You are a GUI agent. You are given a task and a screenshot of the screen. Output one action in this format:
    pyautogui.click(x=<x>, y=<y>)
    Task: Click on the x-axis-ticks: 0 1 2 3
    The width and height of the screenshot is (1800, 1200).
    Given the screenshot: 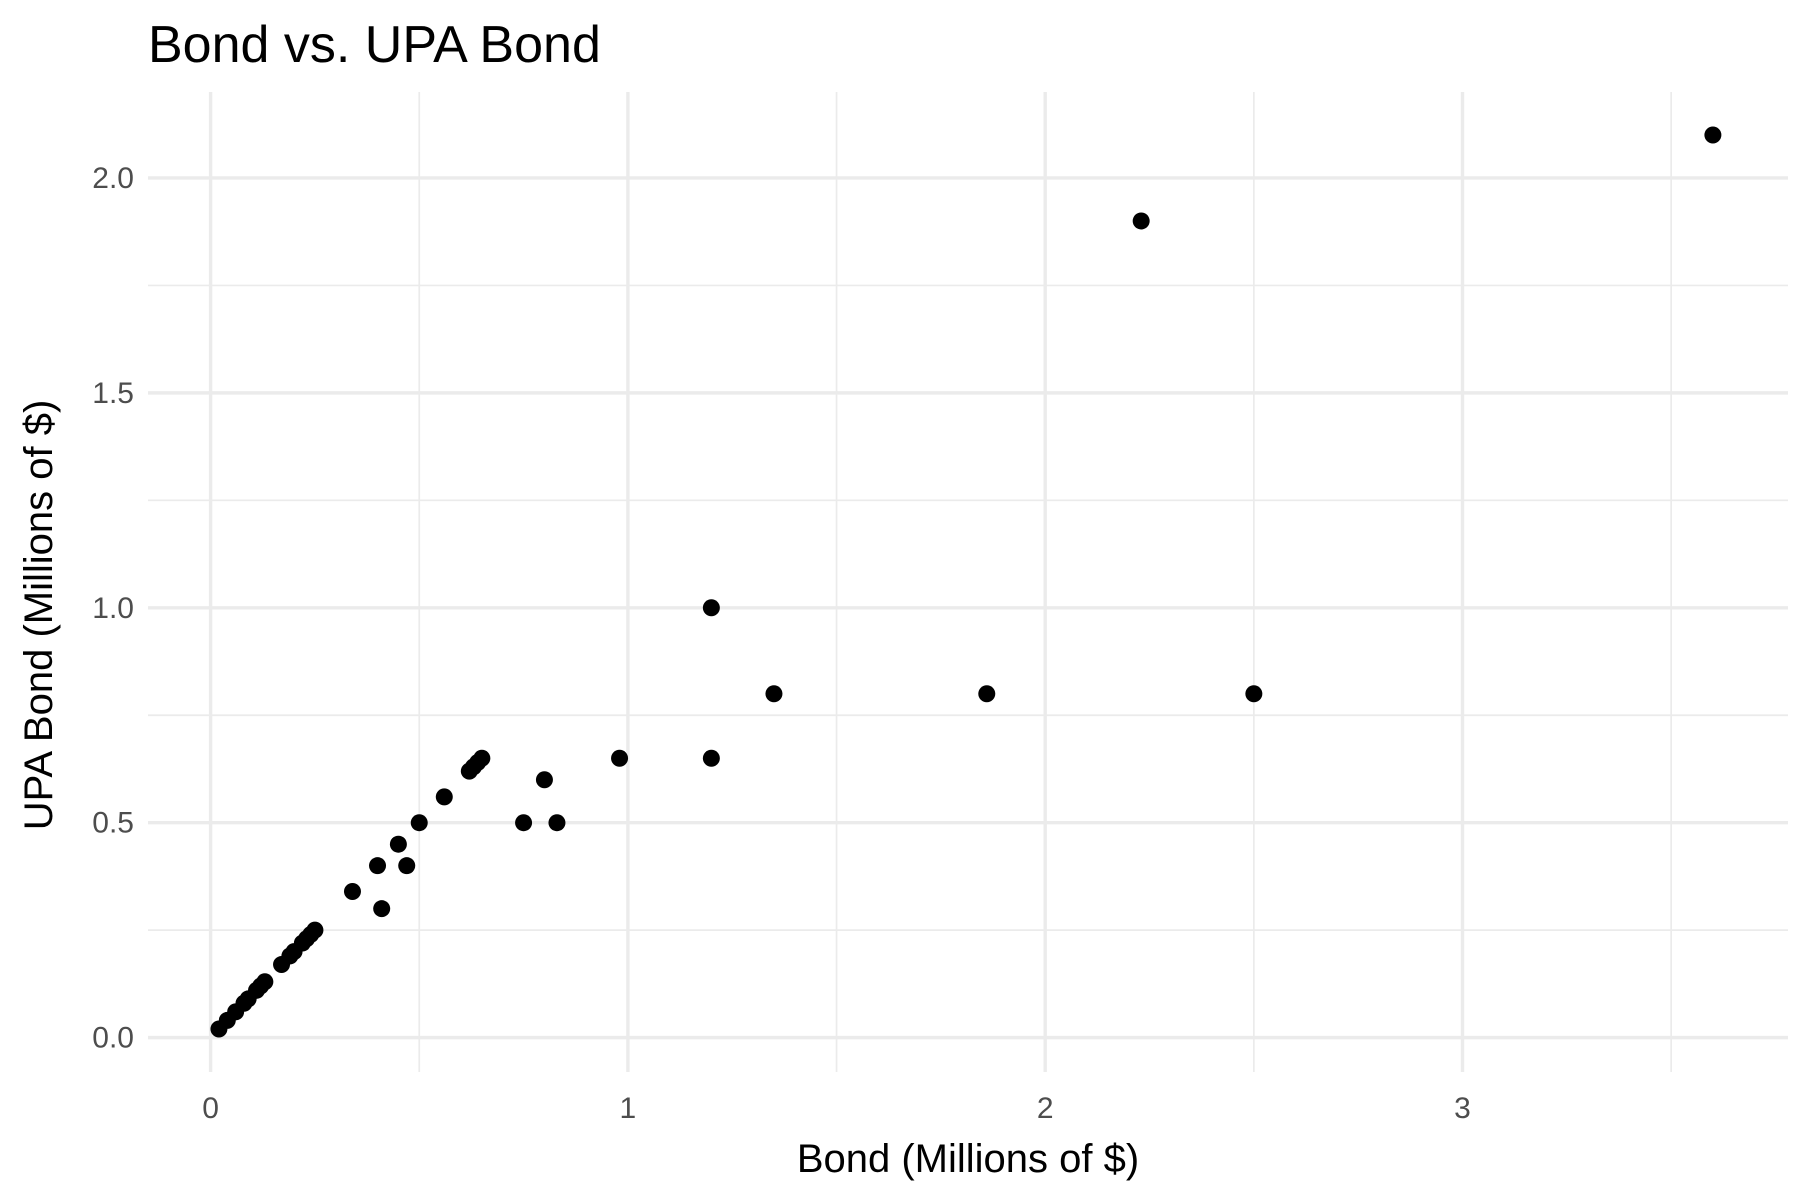 What is the action you would take?
    pyautogui.click(x=836, y=1108)
    